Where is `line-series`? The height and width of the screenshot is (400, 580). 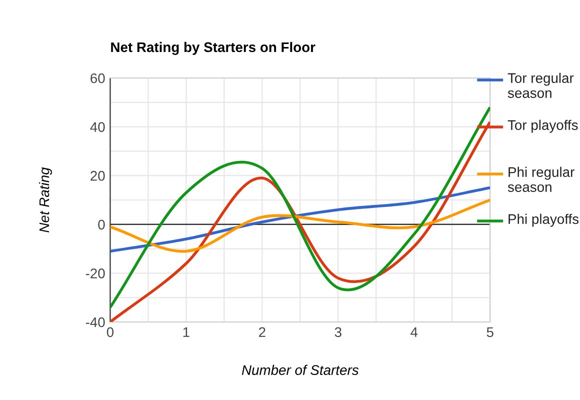
line-series is located at coordinates (300, 225).